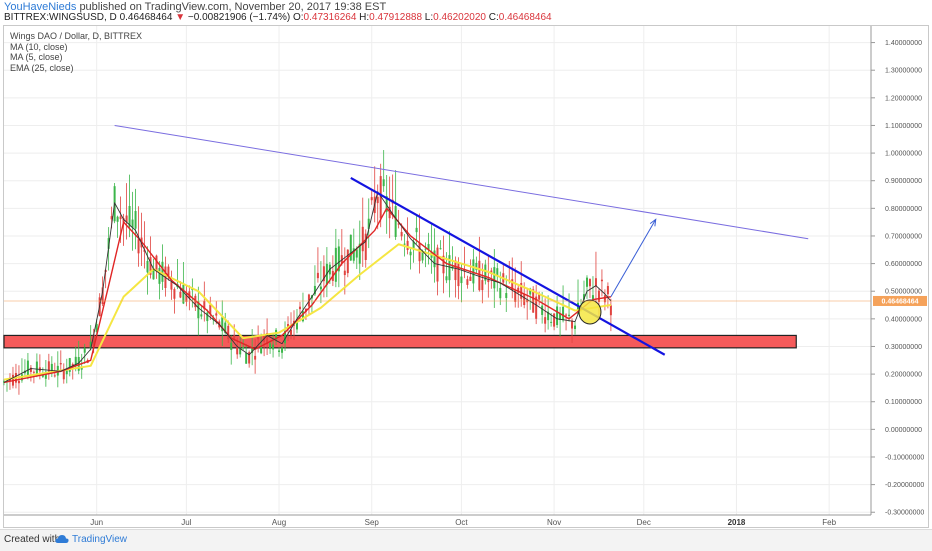  I want to click on open-value: 0.47316264, so click(330, 17).